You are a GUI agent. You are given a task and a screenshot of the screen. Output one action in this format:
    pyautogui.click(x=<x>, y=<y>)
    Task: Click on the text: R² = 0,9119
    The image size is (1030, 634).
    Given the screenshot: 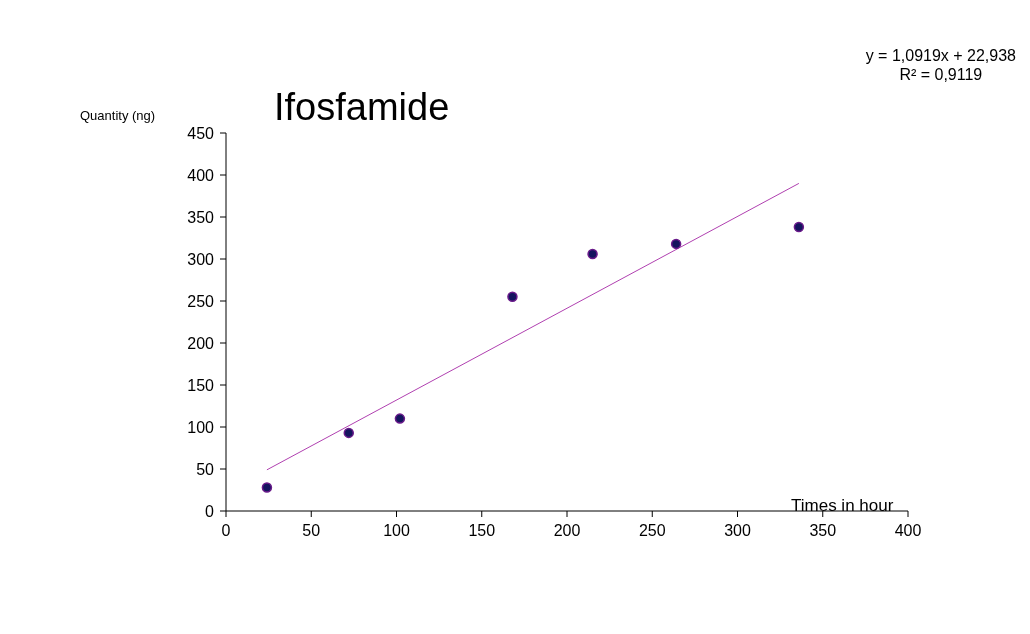 What is the action you would take?
    pyautogui.click(x=941, y=74)
    